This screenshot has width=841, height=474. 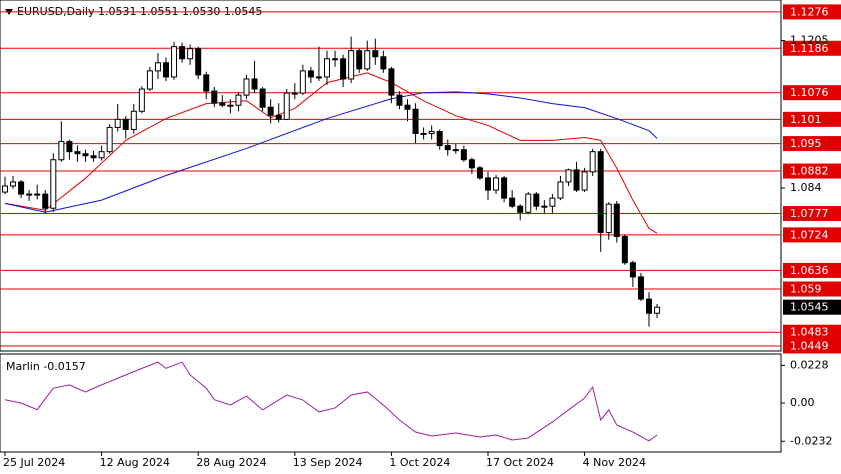 What do you see at coordinates (809, 40) in the screenshot?
I see `y-tick-label: 1.1205` at bounding box center [809, 40].